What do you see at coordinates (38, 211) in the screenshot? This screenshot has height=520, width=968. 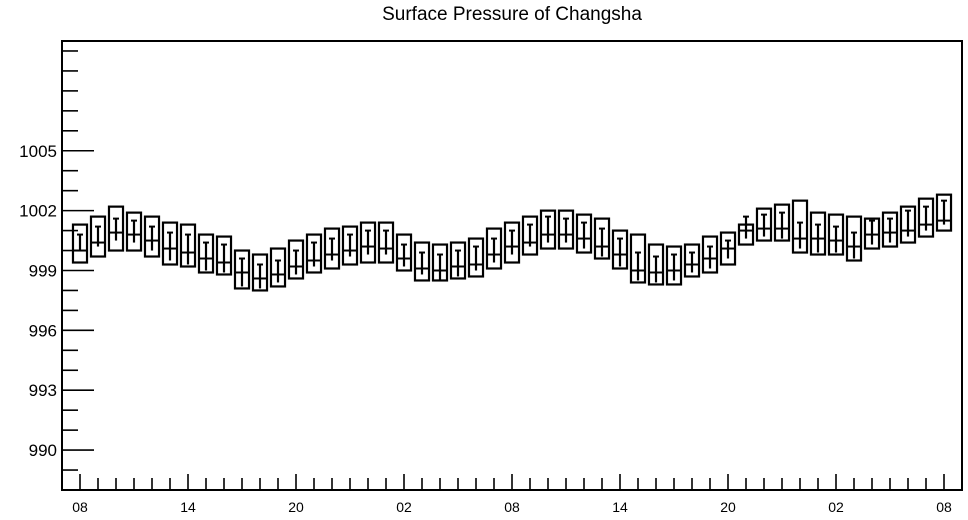 I see `y-tick-label: 1002` at bounding box center [38, 211].